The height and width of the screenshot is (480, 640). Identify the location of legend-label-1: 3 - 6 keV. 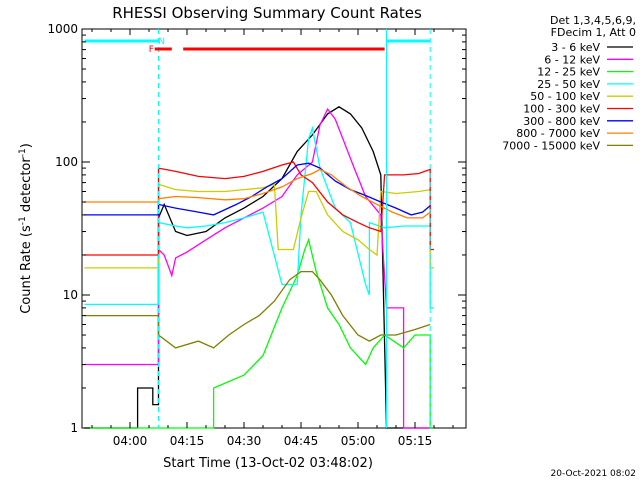
(575, 47).